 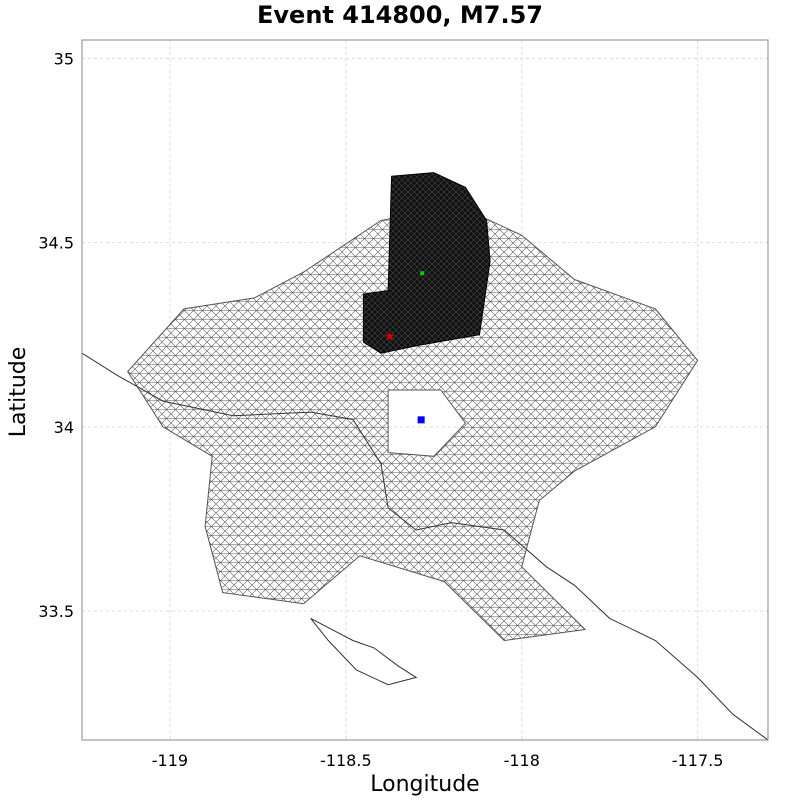 What do you see at coordinates (56, 335) in the screenshot?
I see `y-ticks: 33.5 34 34.5 35` at bounding box center [56, 335].